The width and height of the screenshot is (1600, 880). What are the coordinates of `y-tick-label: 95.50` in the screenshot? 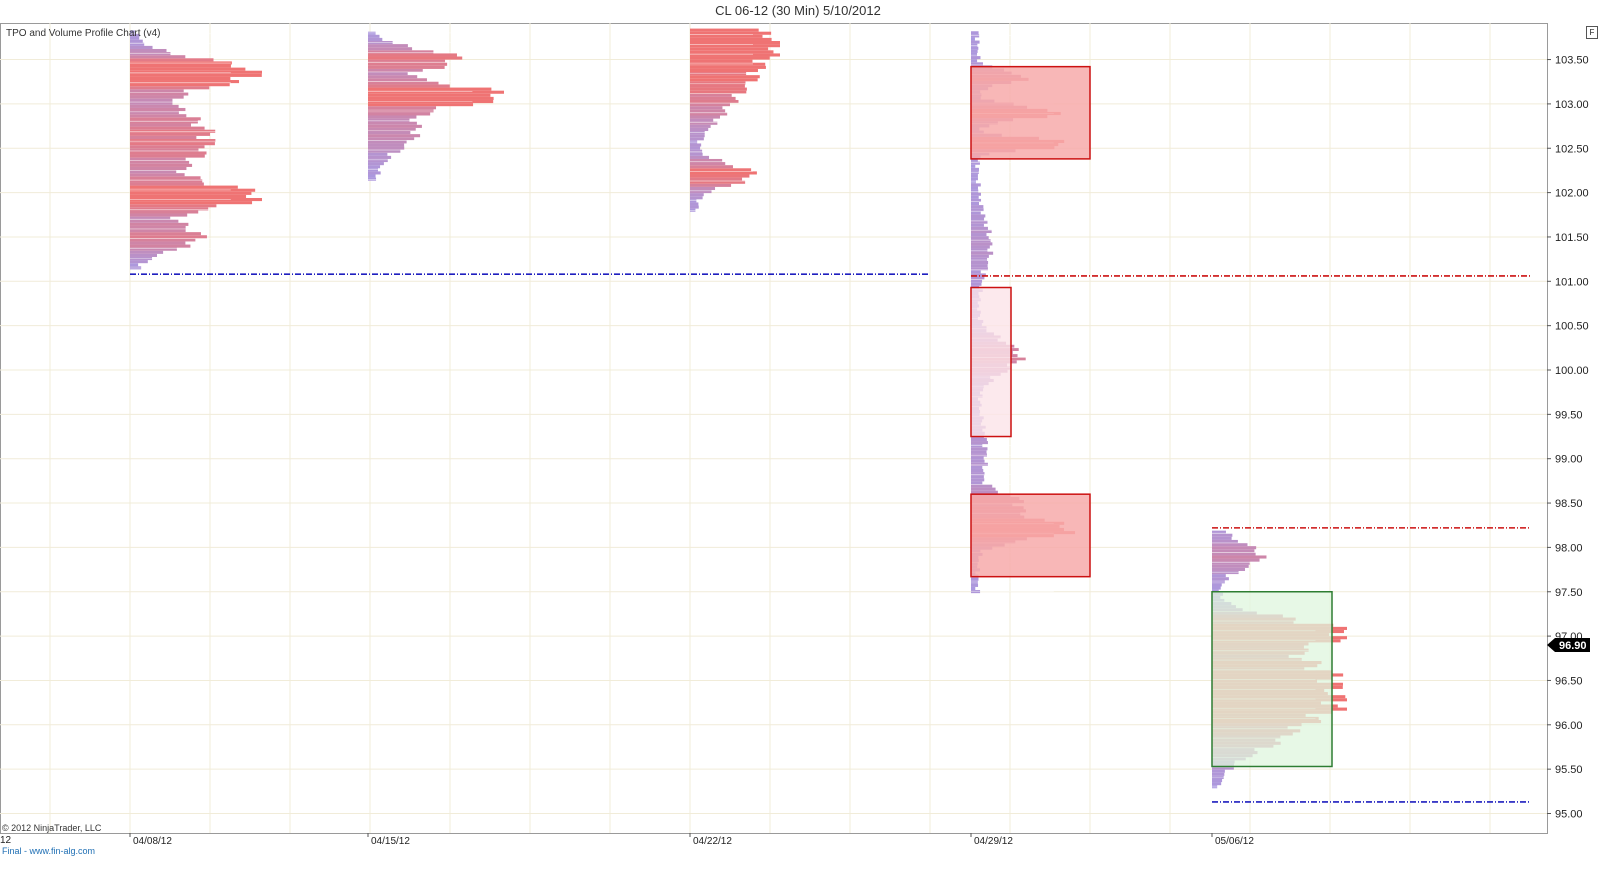 It's located at (1569, 770).